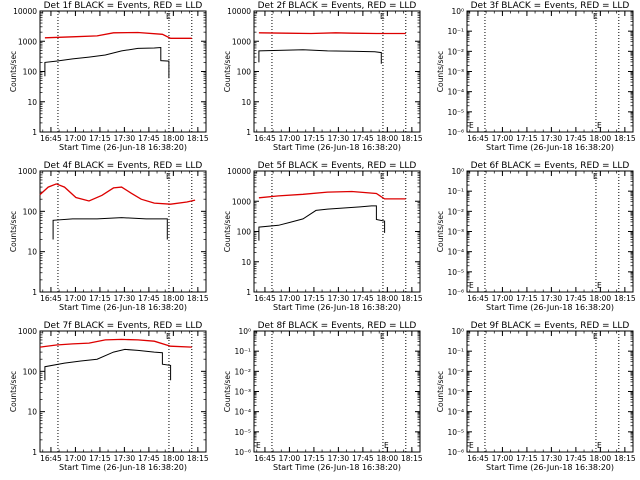  What do you see at coordinates (337, 6) in the screenshot?
I see `plot-title: Det 2f BLACK = Events, RED = LLD` at bounding box center [337, 6].